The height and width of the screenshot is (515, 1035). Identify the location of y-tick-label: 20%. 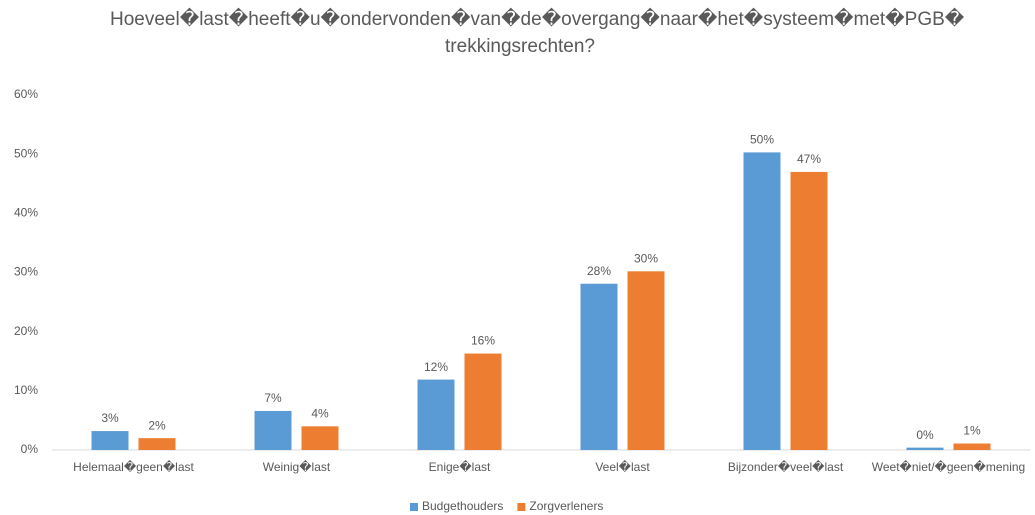
(26, 331).